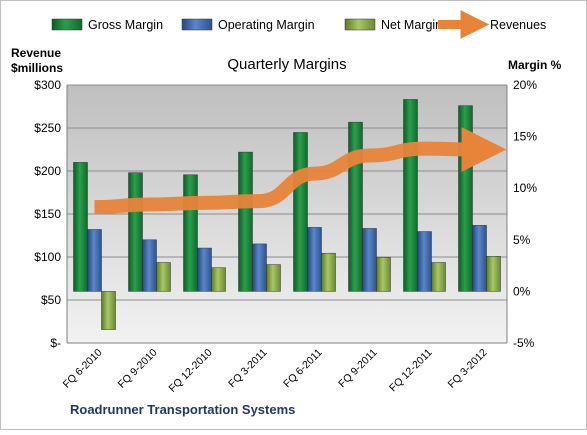 The height and width of the screenshot is (435, 587). Describe the element at coordinates (51, 300) in the screenshot. I see `left-tick-label: $50` at that location.